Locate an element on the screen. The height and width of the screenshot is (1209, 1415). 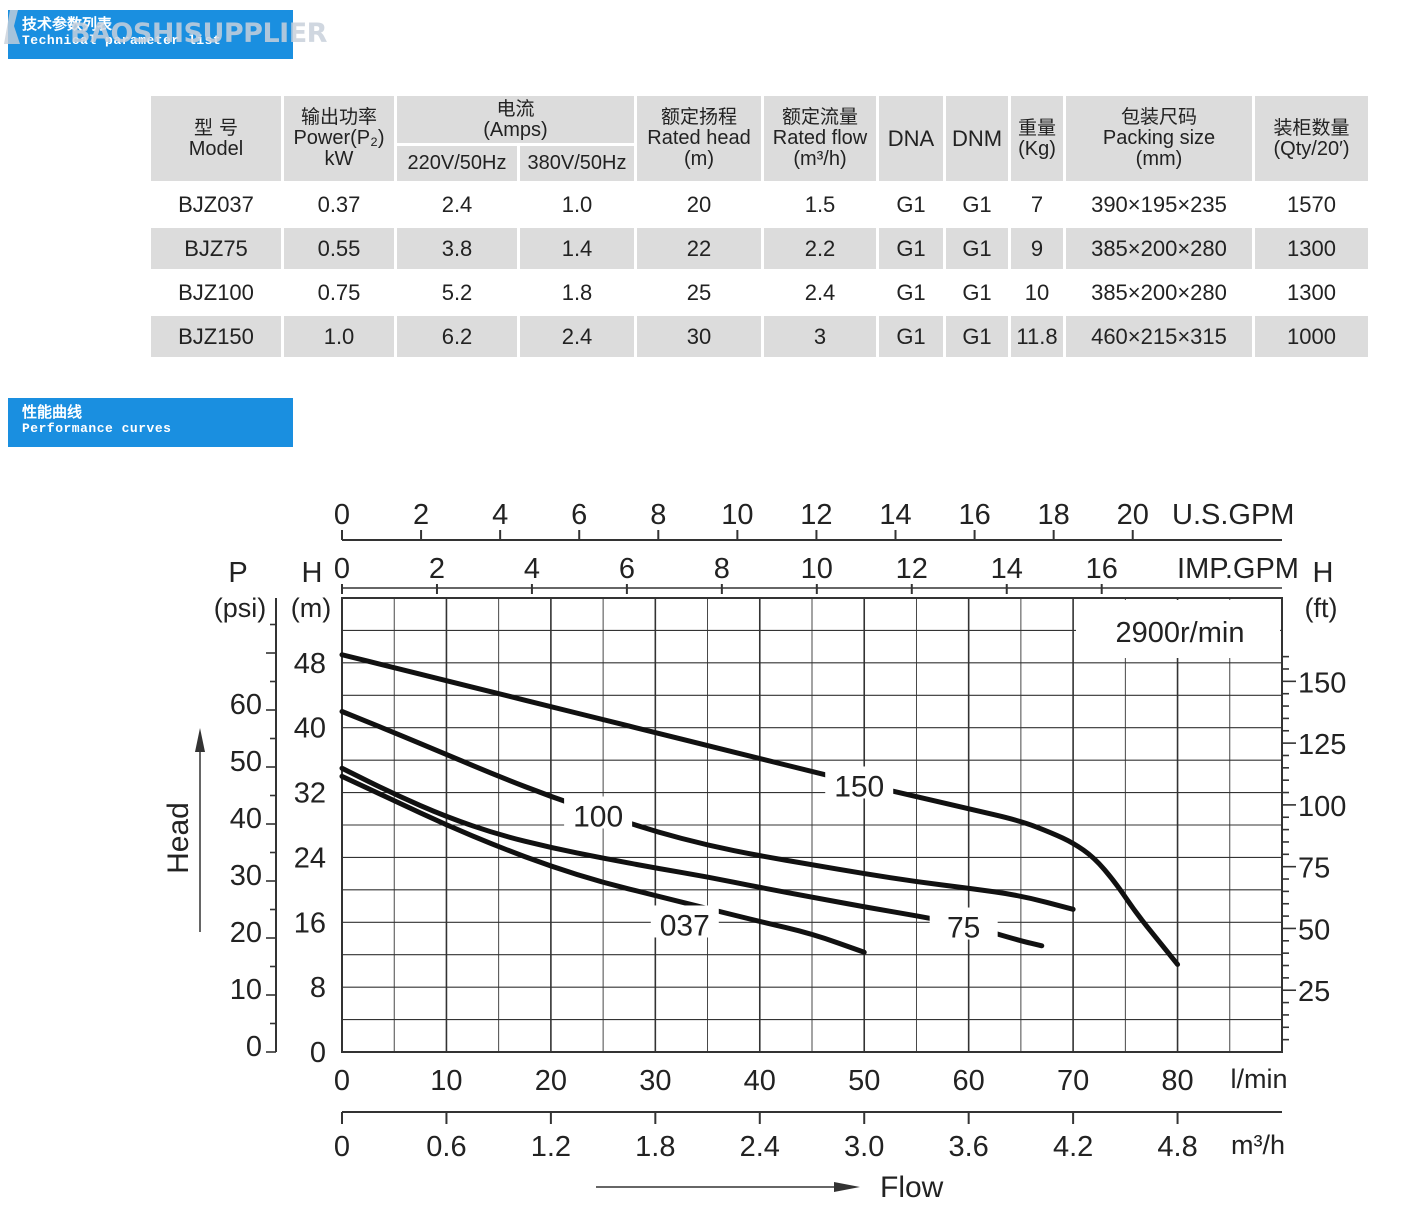
tick-label-impgpm: 8 is located at coordinates (722, 569).